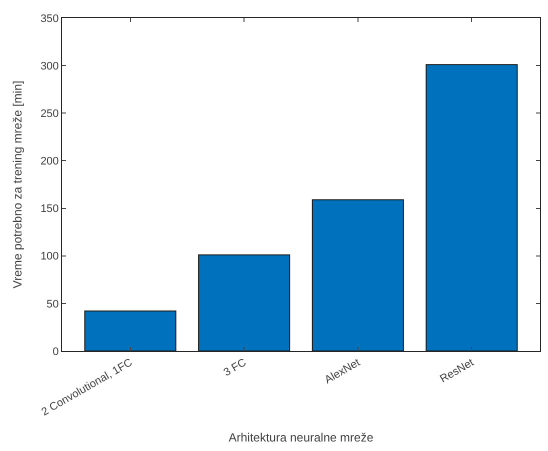 The height and width of the screenshot is (451, 548). I want to click on x-tick-label: 3 FC, so click(235, 367).